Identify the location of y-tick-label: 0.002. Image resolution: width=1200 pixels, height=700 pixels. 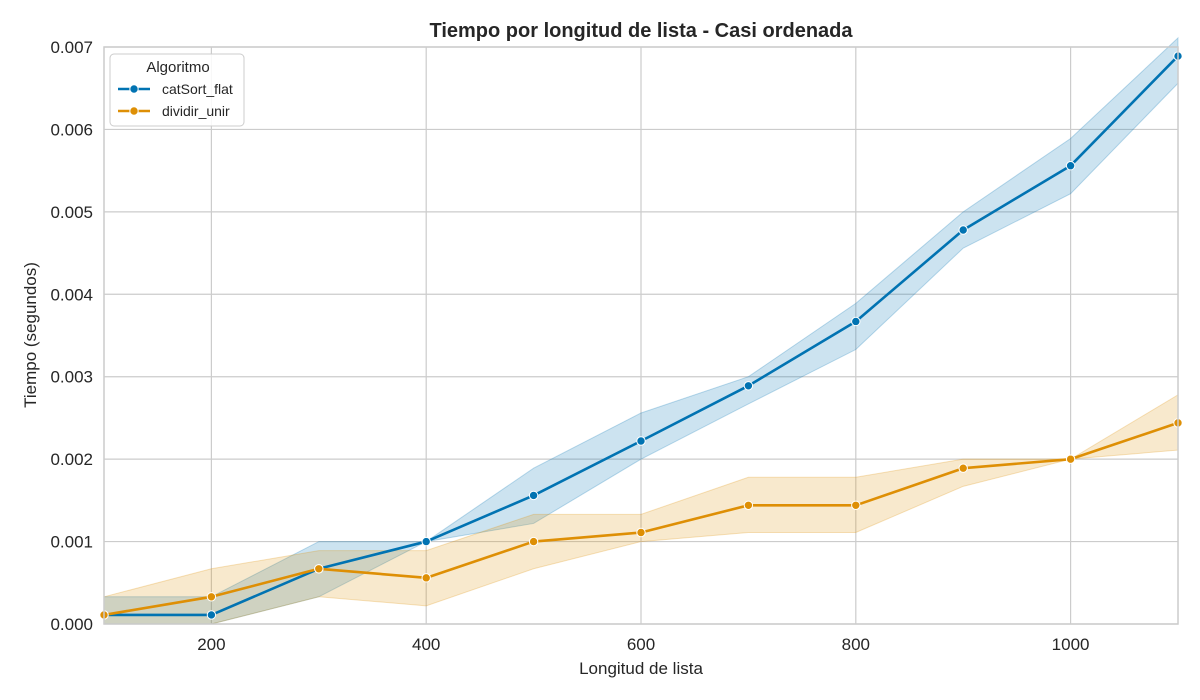
(71, 459).